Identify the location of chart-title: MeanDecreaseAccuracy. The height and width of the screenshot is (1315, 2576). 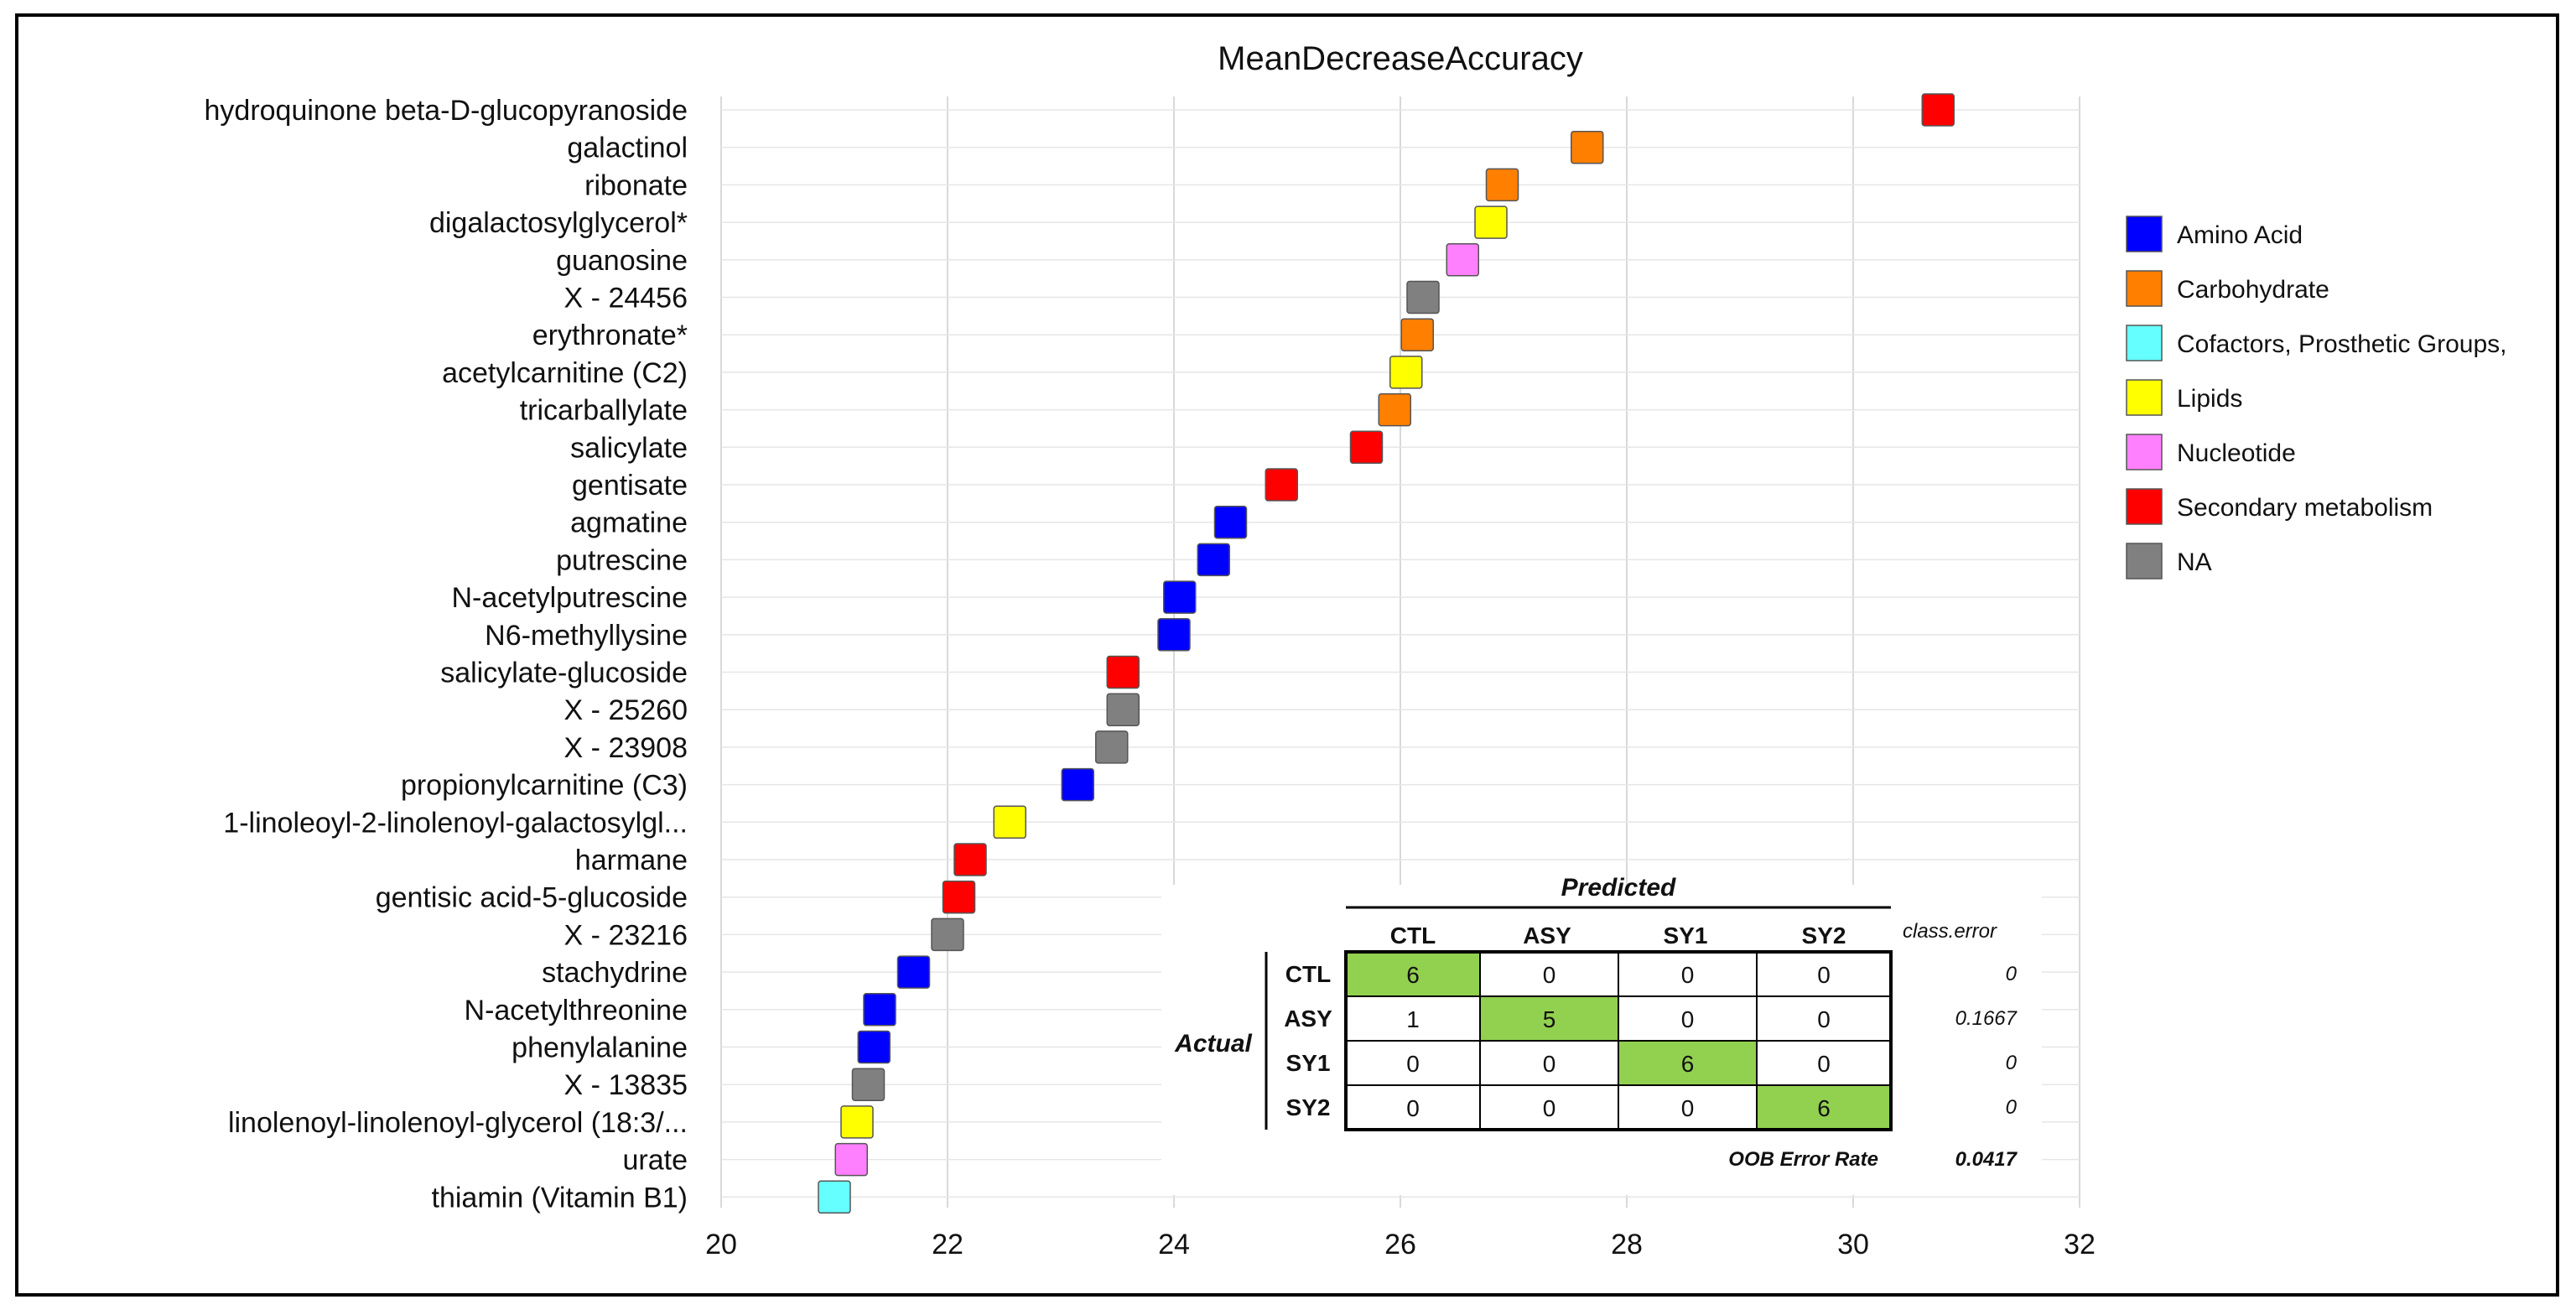
(1400, 58).